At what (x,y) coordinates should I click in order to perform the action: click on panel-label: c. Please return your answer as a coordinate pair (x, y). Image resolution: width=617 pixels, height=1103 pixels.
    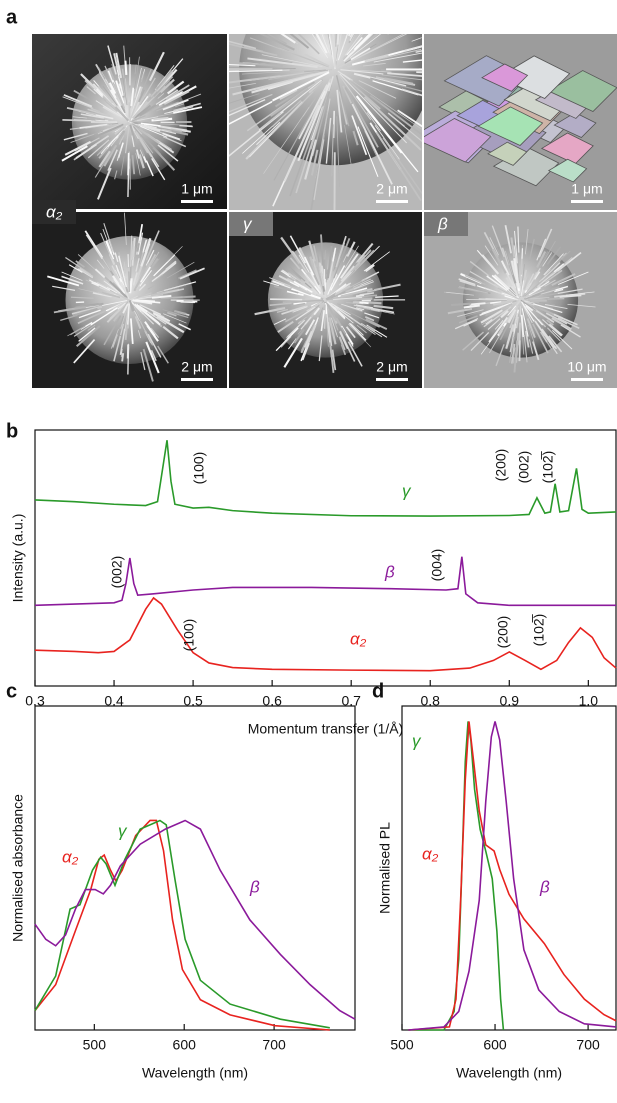
    Looking at the image, I should click on (11, 691).